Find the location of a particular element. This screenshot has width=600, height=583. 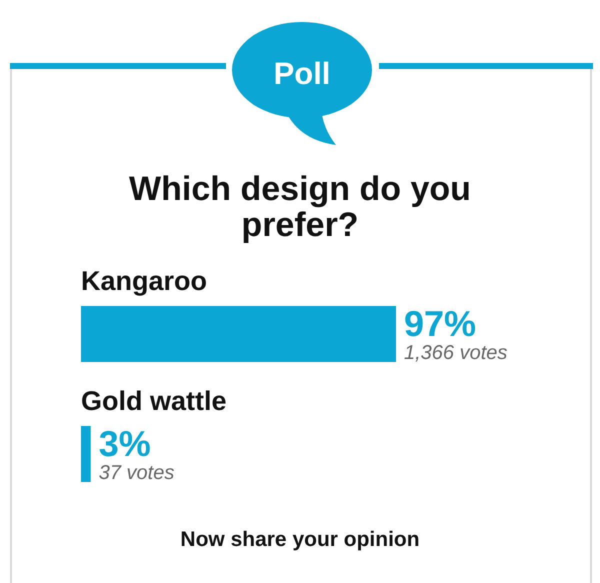

annotation: 1,366 votes is located at coordinates (456, 353).